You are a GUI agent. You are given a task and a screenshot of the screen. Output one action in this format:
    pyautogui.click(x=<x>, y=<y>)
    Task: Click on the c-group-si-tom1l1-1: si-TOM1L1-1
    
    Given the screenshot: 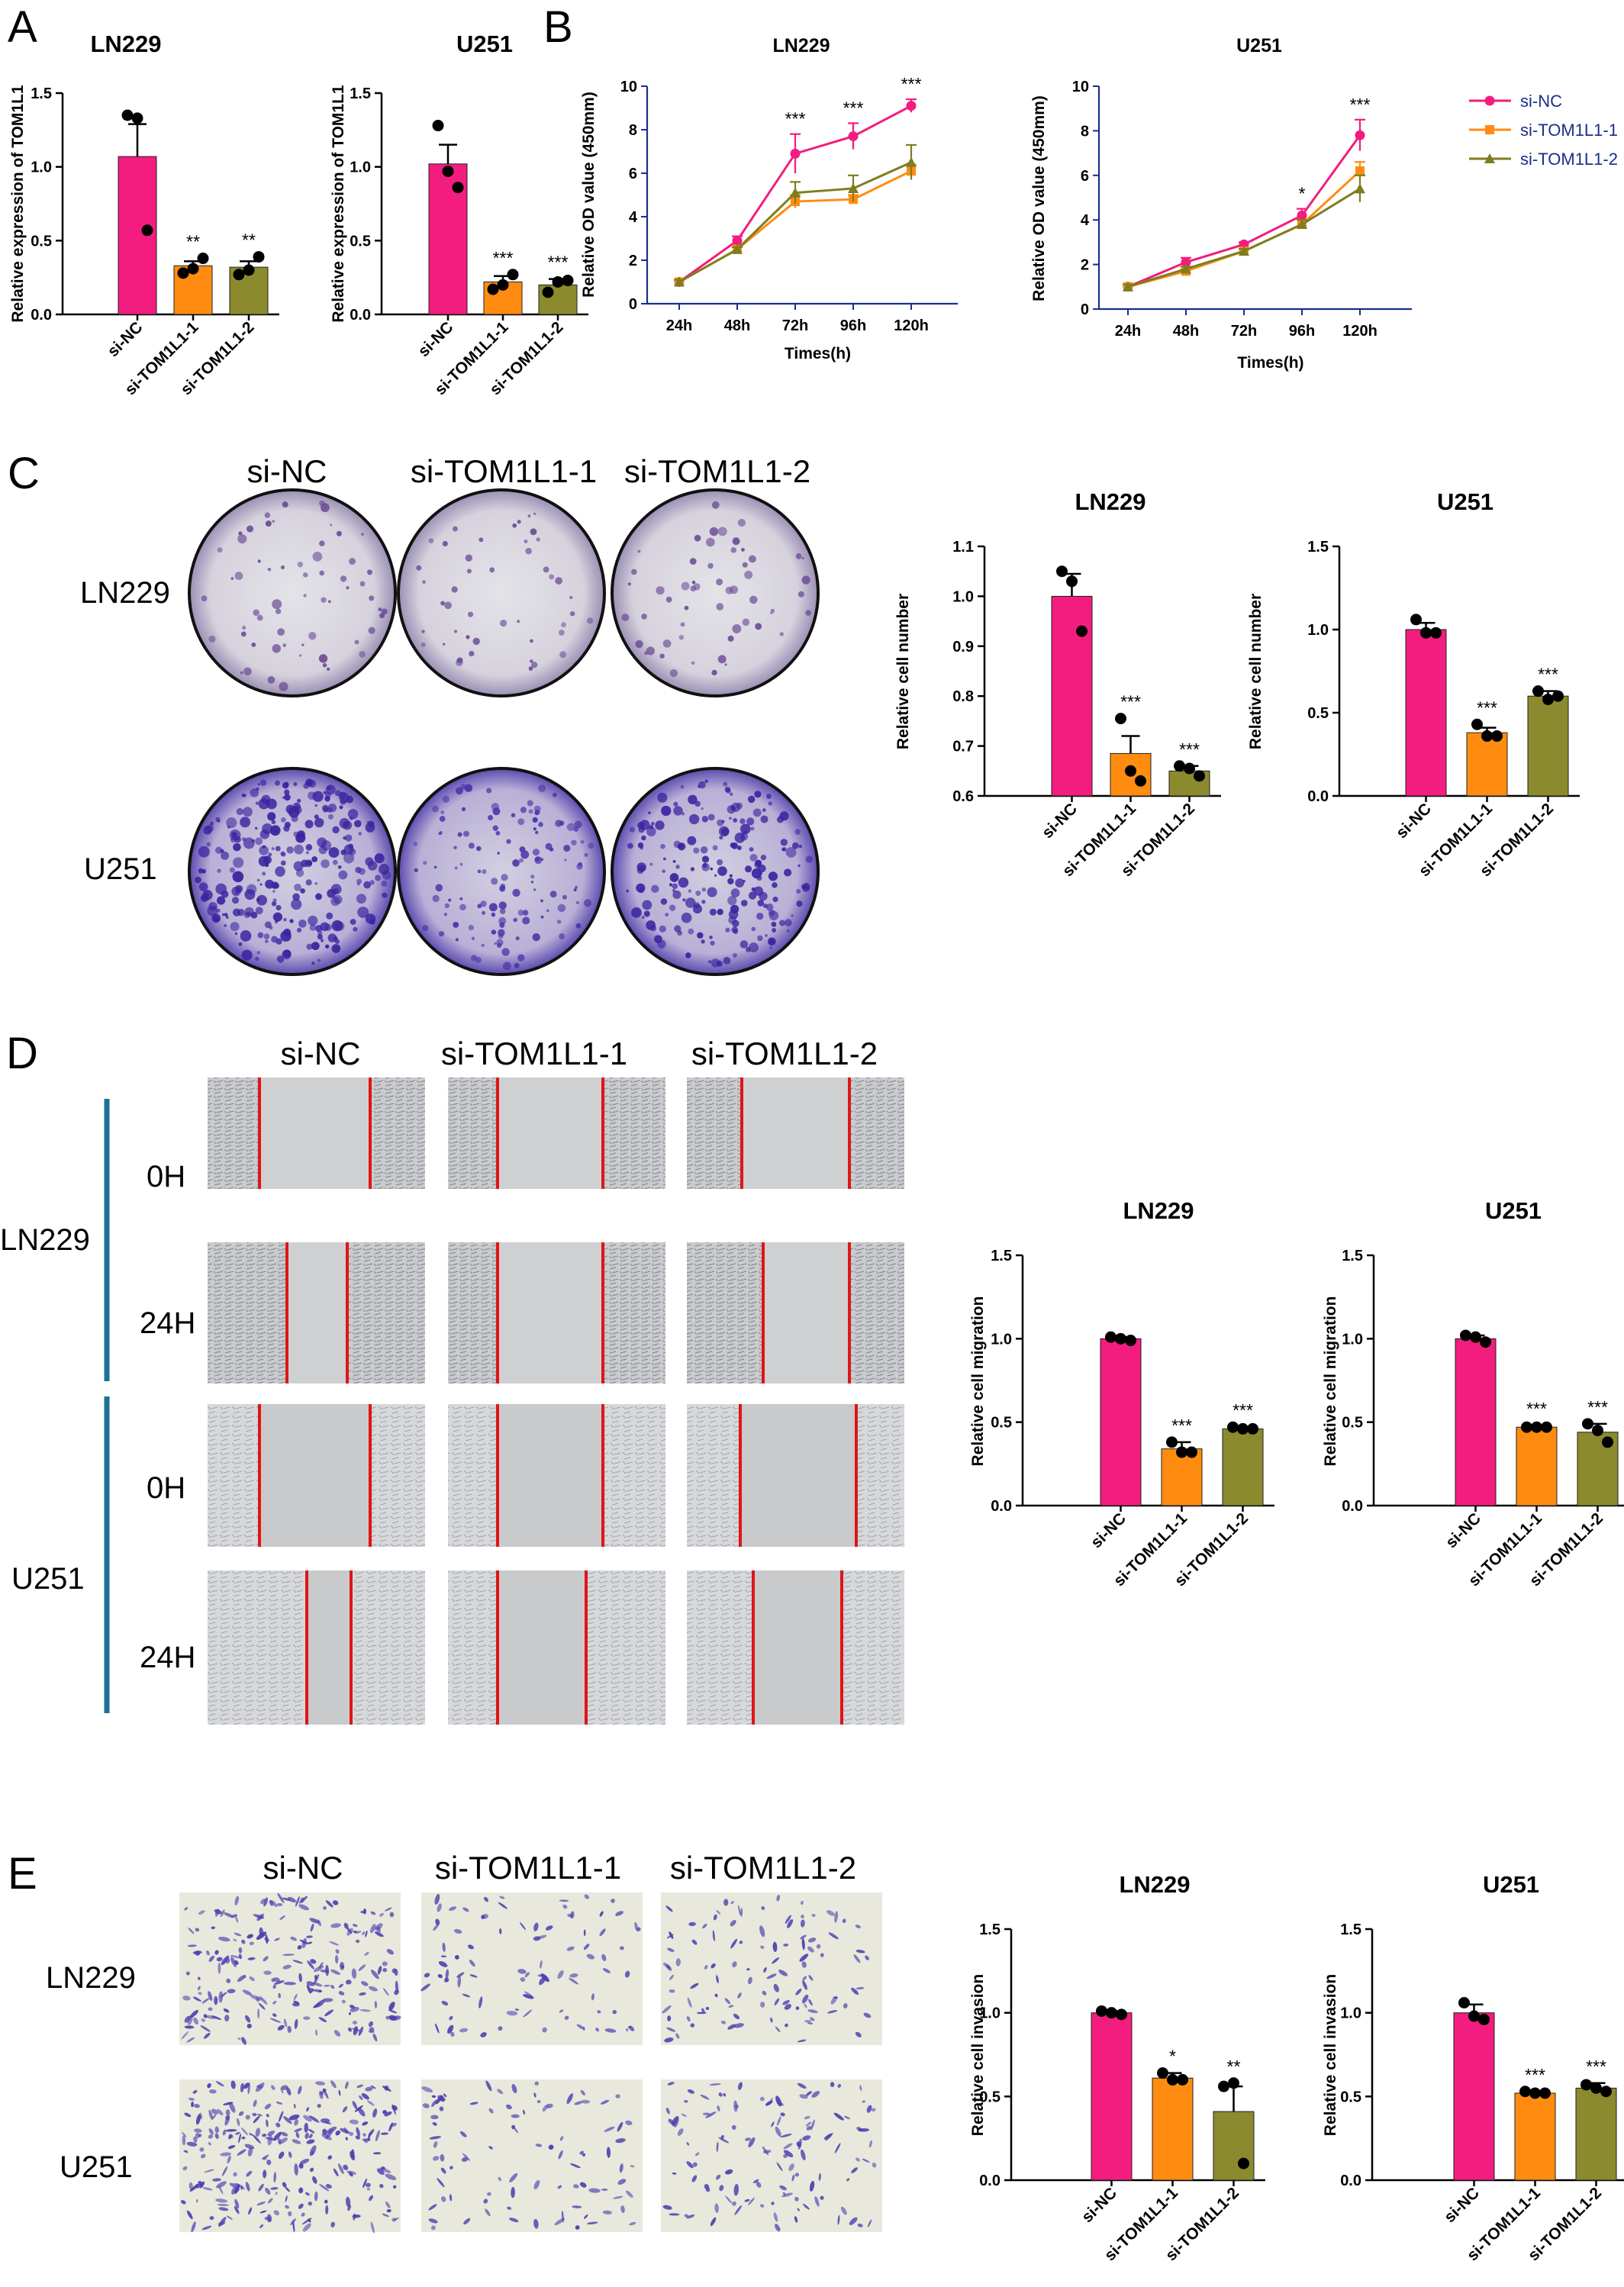 What is the action you would take?
    pyautogui.click(x=504, y=471)
    